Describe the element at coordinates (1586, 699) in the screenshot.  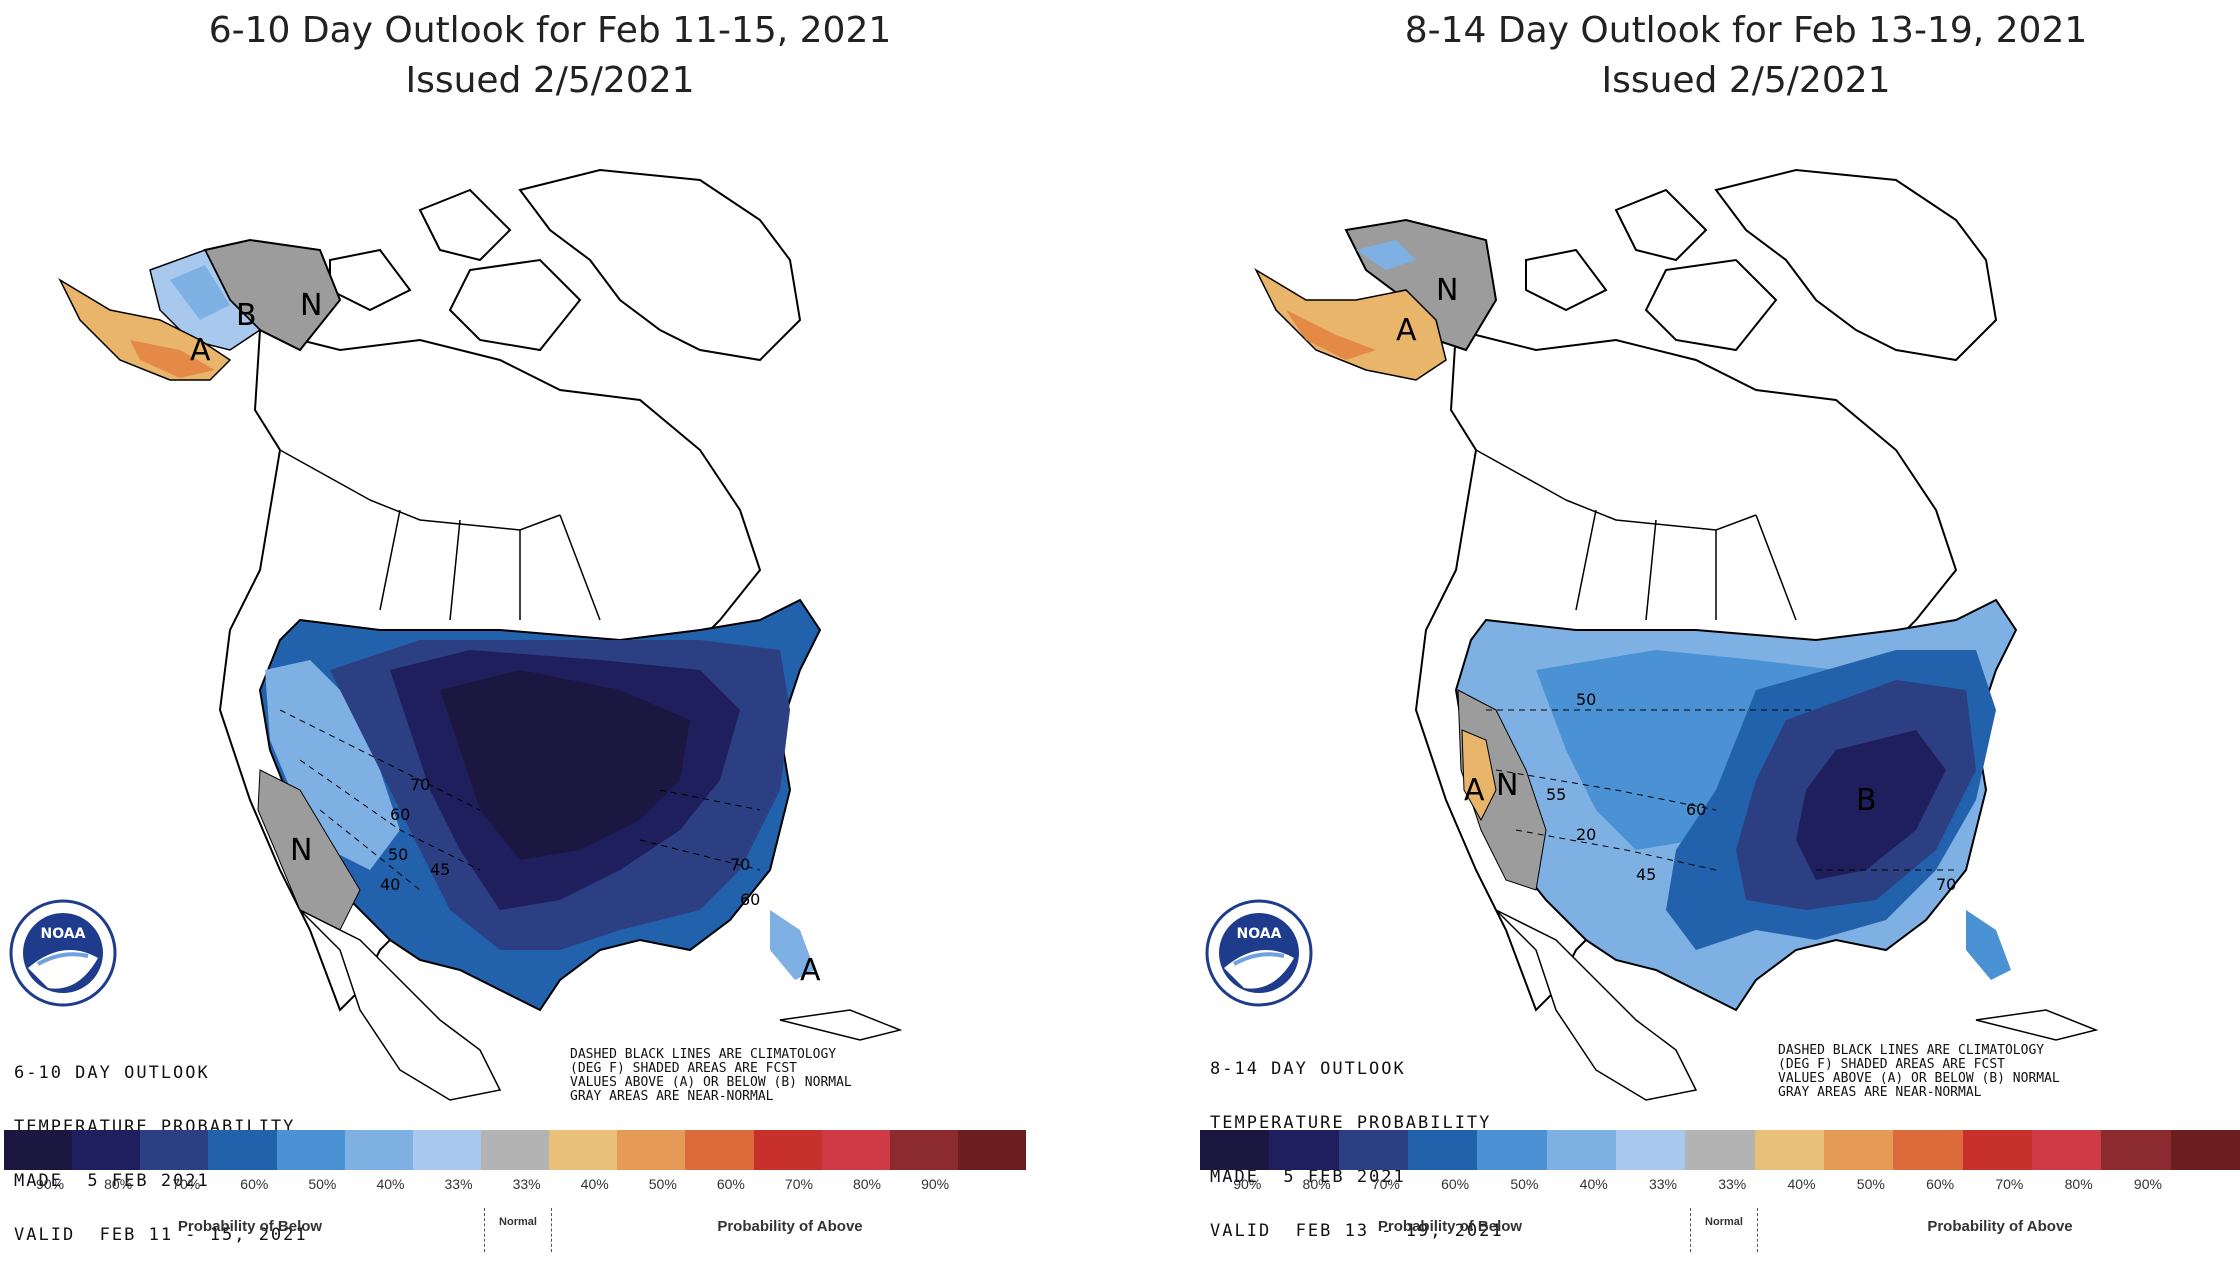
I see `contour-label: 50` at that location.